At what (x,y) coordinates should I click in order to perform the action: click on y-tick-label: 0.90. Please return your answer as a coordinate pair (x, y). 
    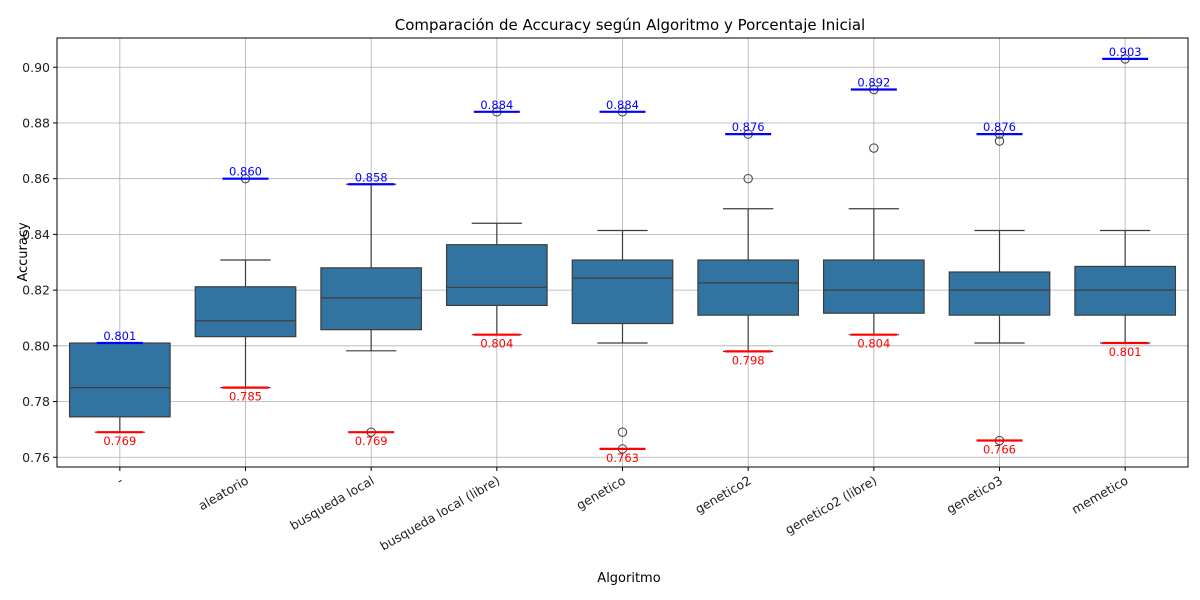
    Looking at the image, I should click on (36, 67).